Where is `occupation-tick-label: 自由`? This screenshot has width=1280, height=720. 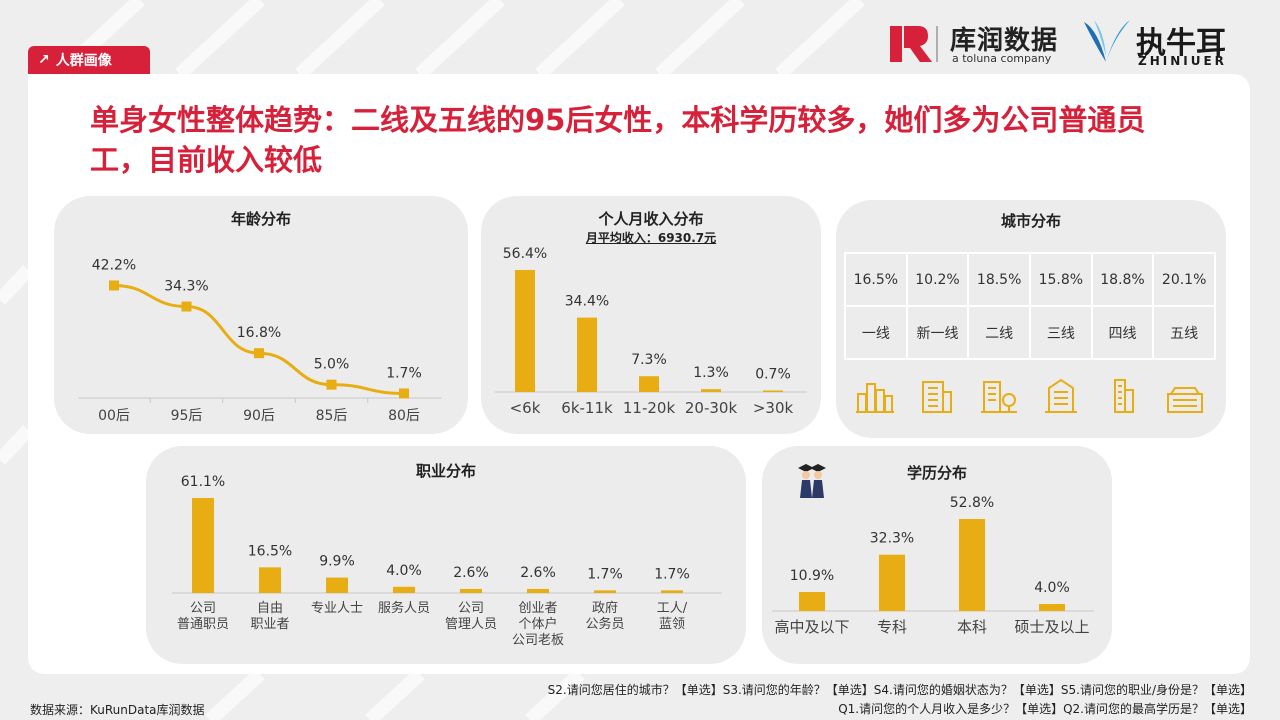 occupation-tick-label: 自由 is located at coordinates (270, 608).